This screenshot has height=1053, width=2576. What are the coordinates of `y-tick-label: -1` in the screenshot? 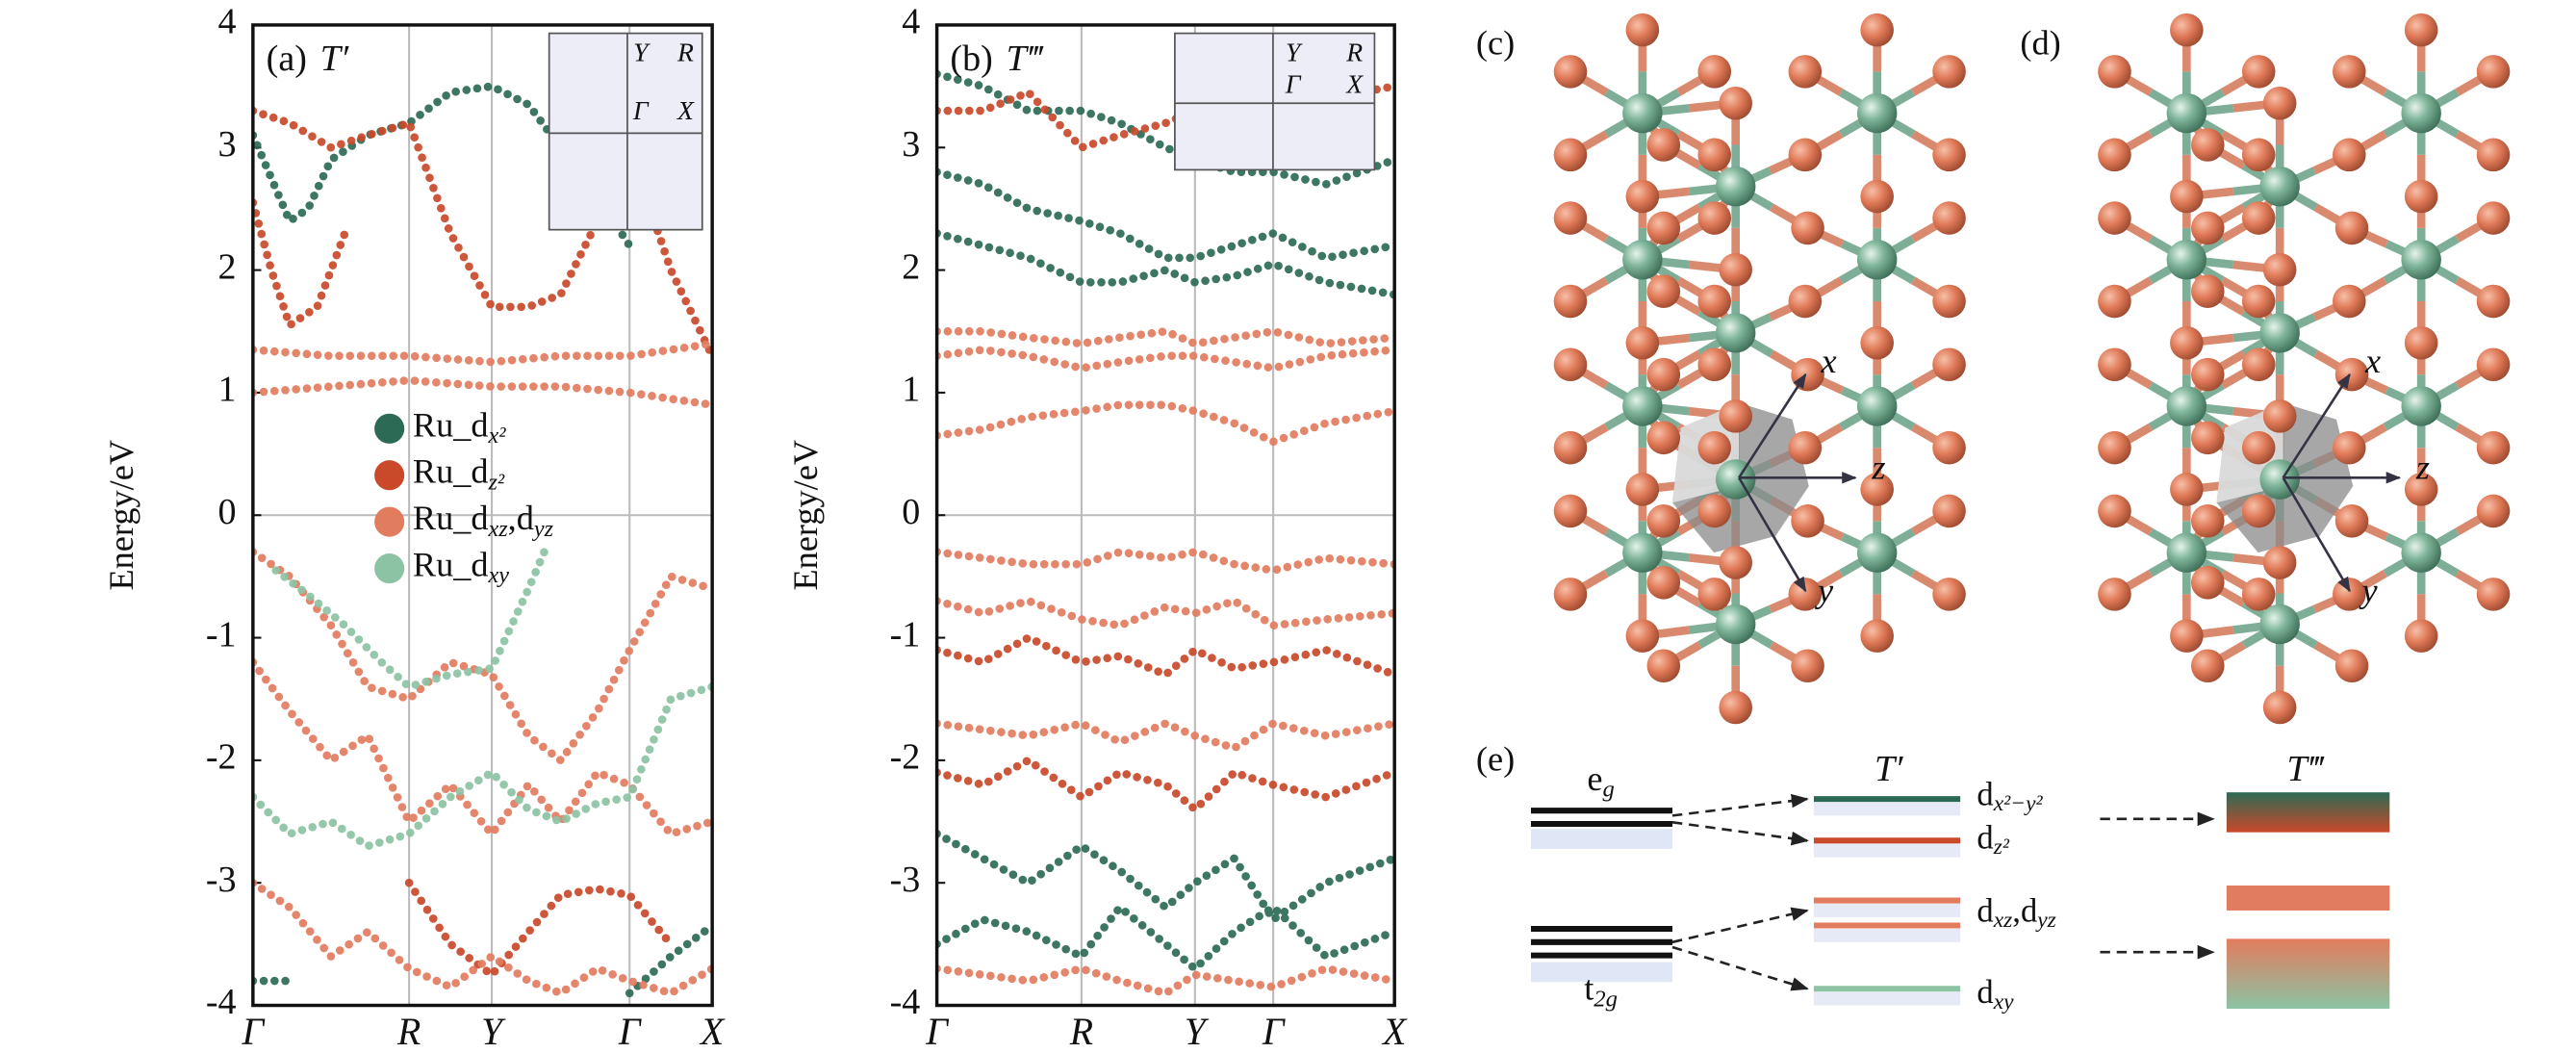 It's located at (221, 634).